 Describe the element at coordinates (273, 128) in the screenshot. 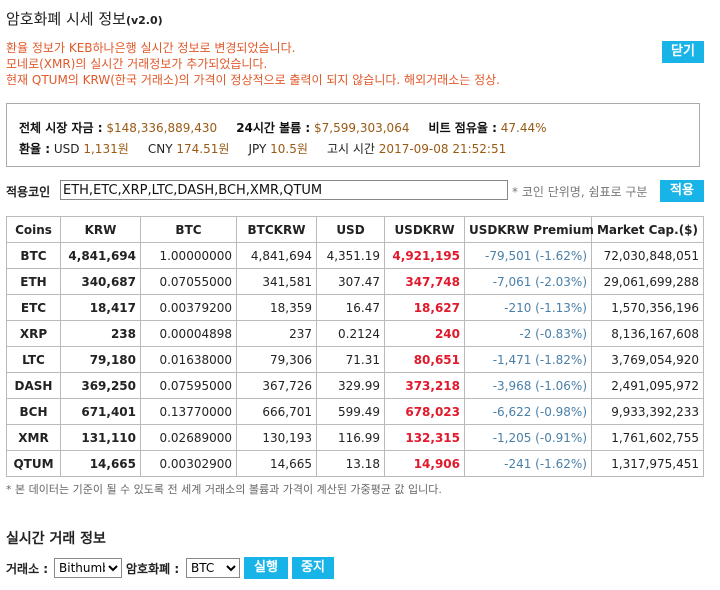

I see `volume-label: 24시간 볼륨 :` at that location.